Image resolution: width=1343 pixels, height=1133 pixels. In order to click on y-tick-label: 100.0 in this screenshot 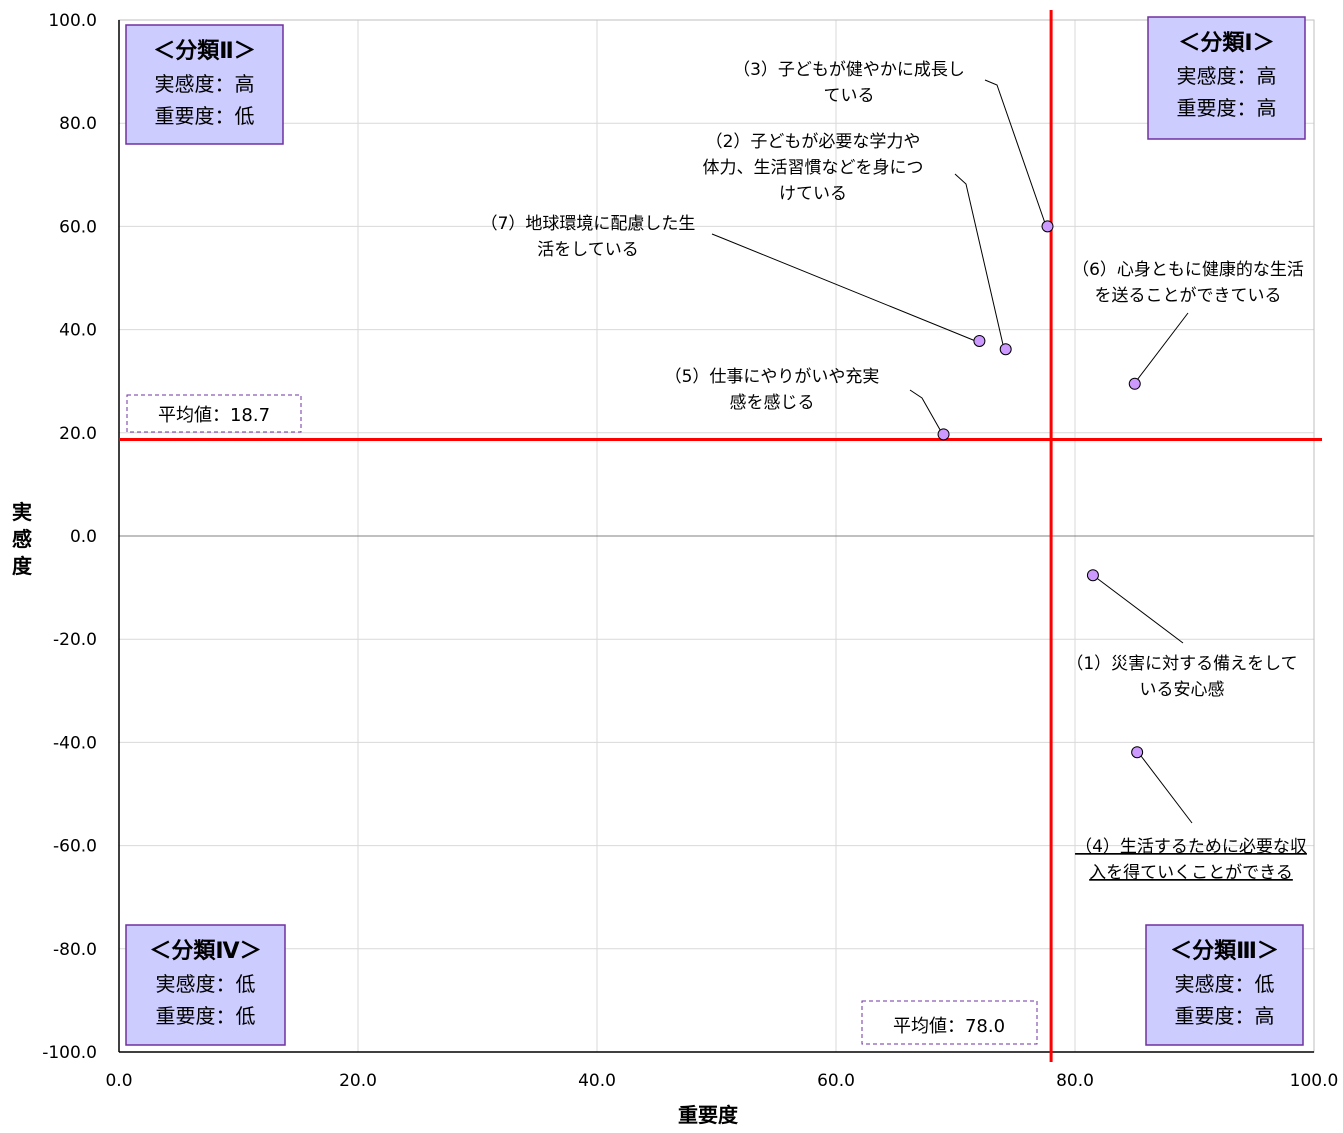, I will do `click(72, 21)`.